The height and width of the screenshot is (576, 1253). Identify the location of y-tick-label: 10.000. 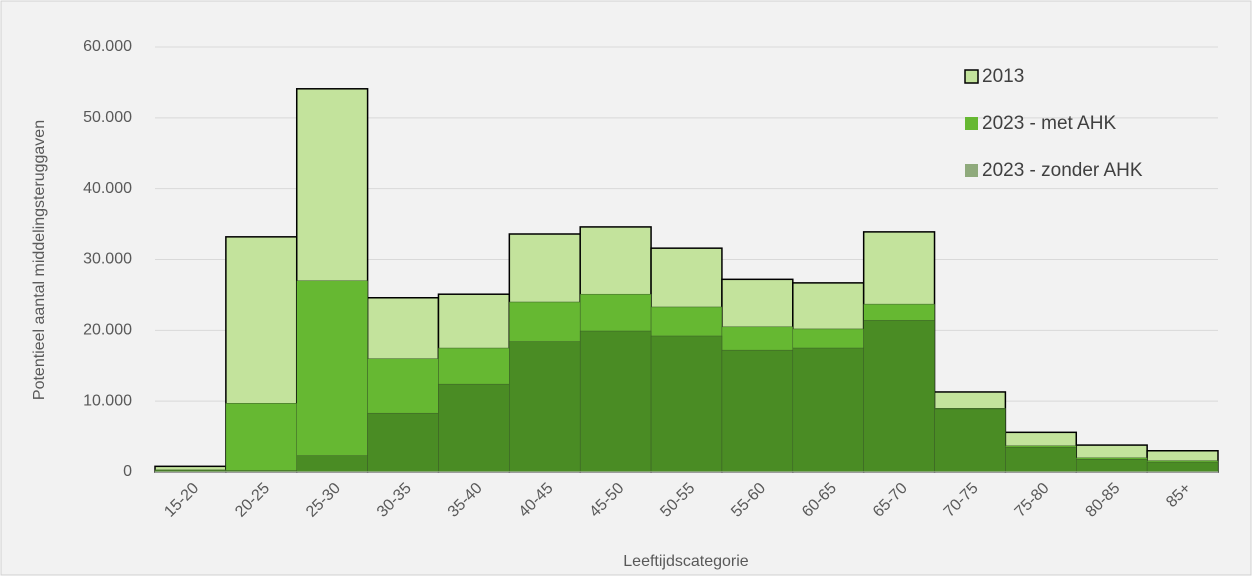
(107, 400).